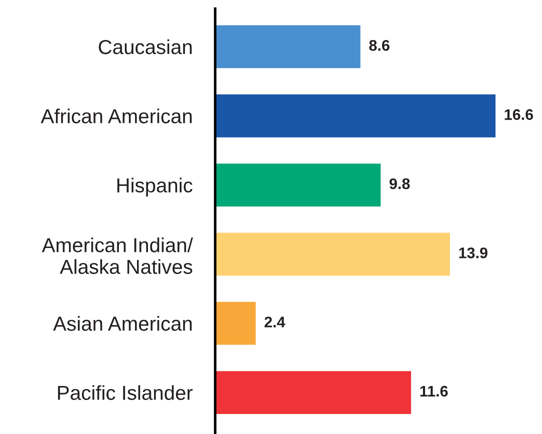 Image resolution: width=542 pixels, height=434 pixels. What do you see at coordinates (434, 391) in the screenshot?
I see `data-label: 11.6` at bounding box center [434, 391].